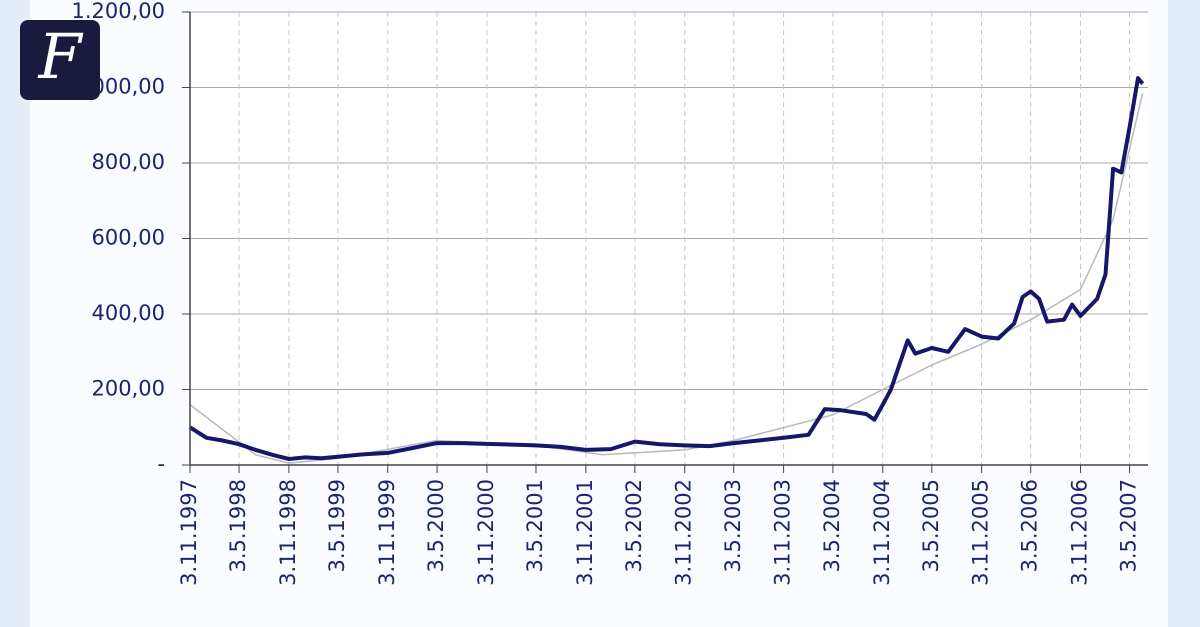 The height and width of the screenshot is (627, 1200). I want to click on y-tick-label: 1.200,00, so click(118, 11).